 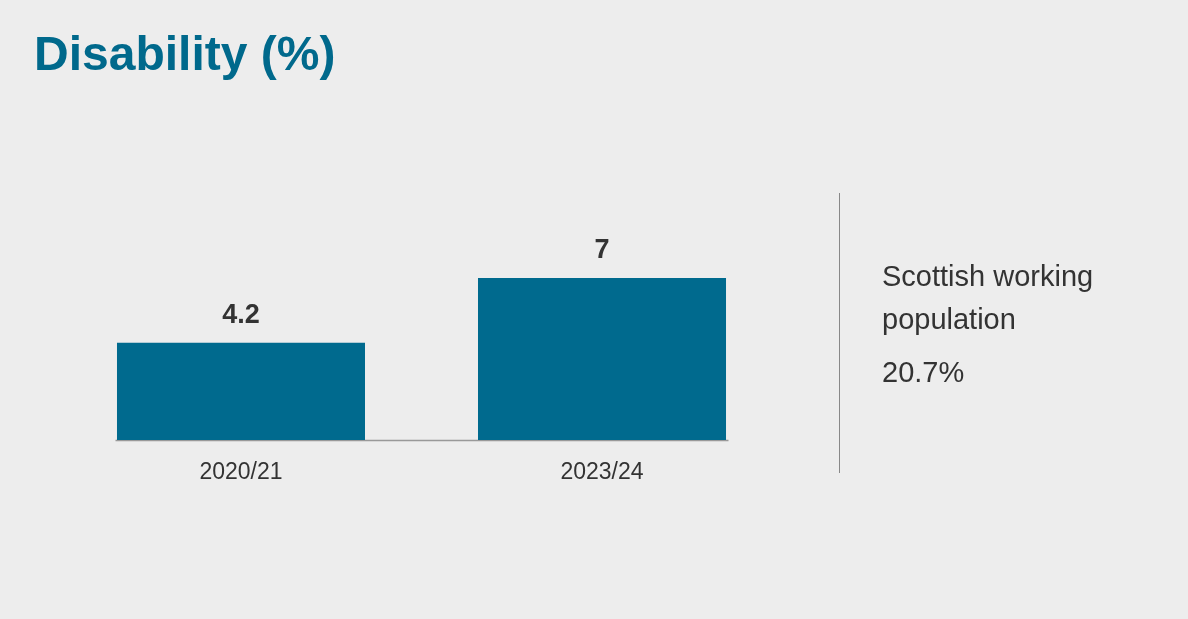 What do you see at coordinates (602, 249) in the screenshot?
I see `data-label: 7` at bounding box center [602, 249].